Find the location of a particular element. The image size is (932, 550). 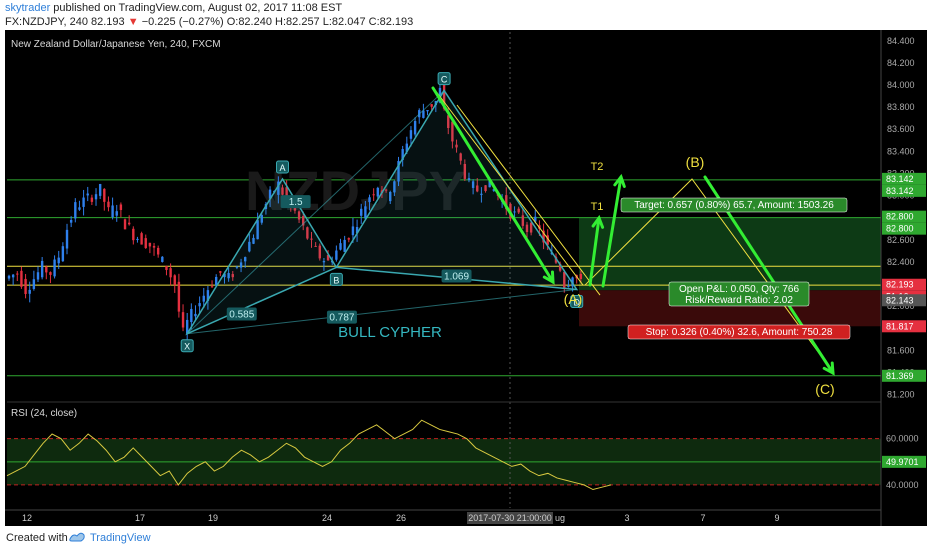

xab-triangle is located at coordinates (261, 256).